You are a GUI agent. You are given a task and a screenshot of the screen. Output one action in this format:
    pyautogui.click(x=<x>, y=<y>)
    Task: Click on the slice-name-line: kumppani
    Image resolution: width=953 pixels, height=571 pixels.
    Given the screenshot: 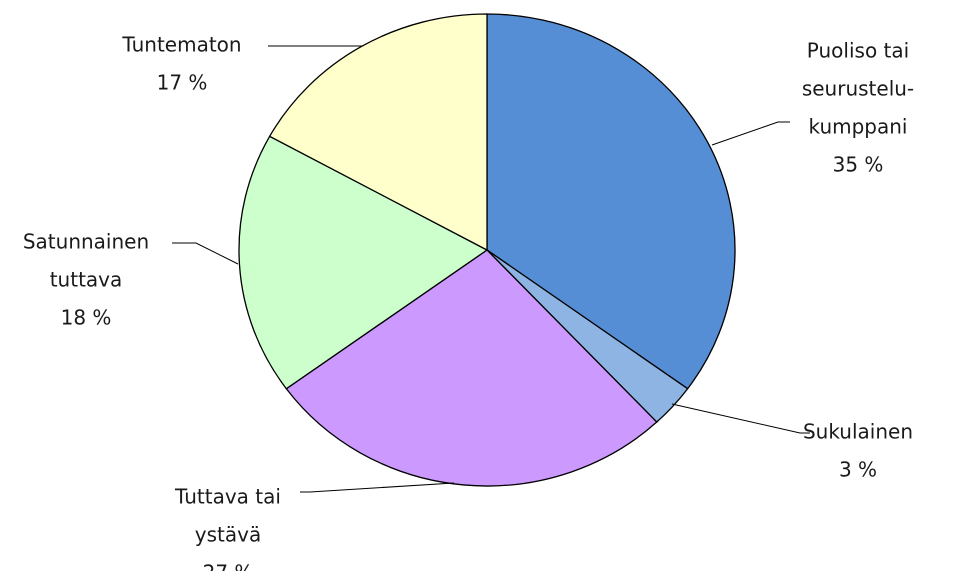 What is the action you would take?
    pyautogui.click(x=857, y=127)
    